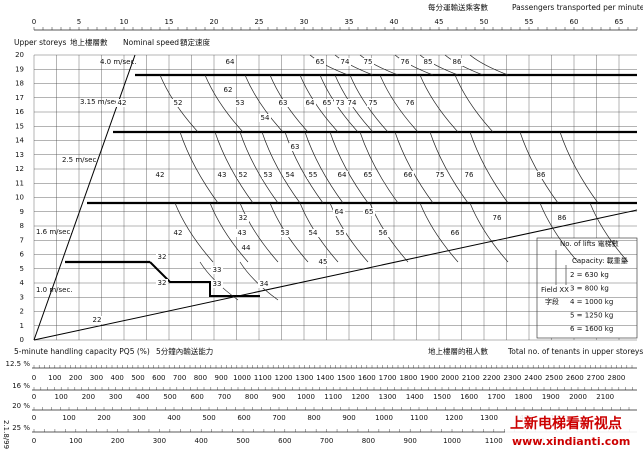 The image size is (643, 454). Describe the element at coordinates (304, 22) in the screenshot. I see `top-tick-label: 30` at that location.